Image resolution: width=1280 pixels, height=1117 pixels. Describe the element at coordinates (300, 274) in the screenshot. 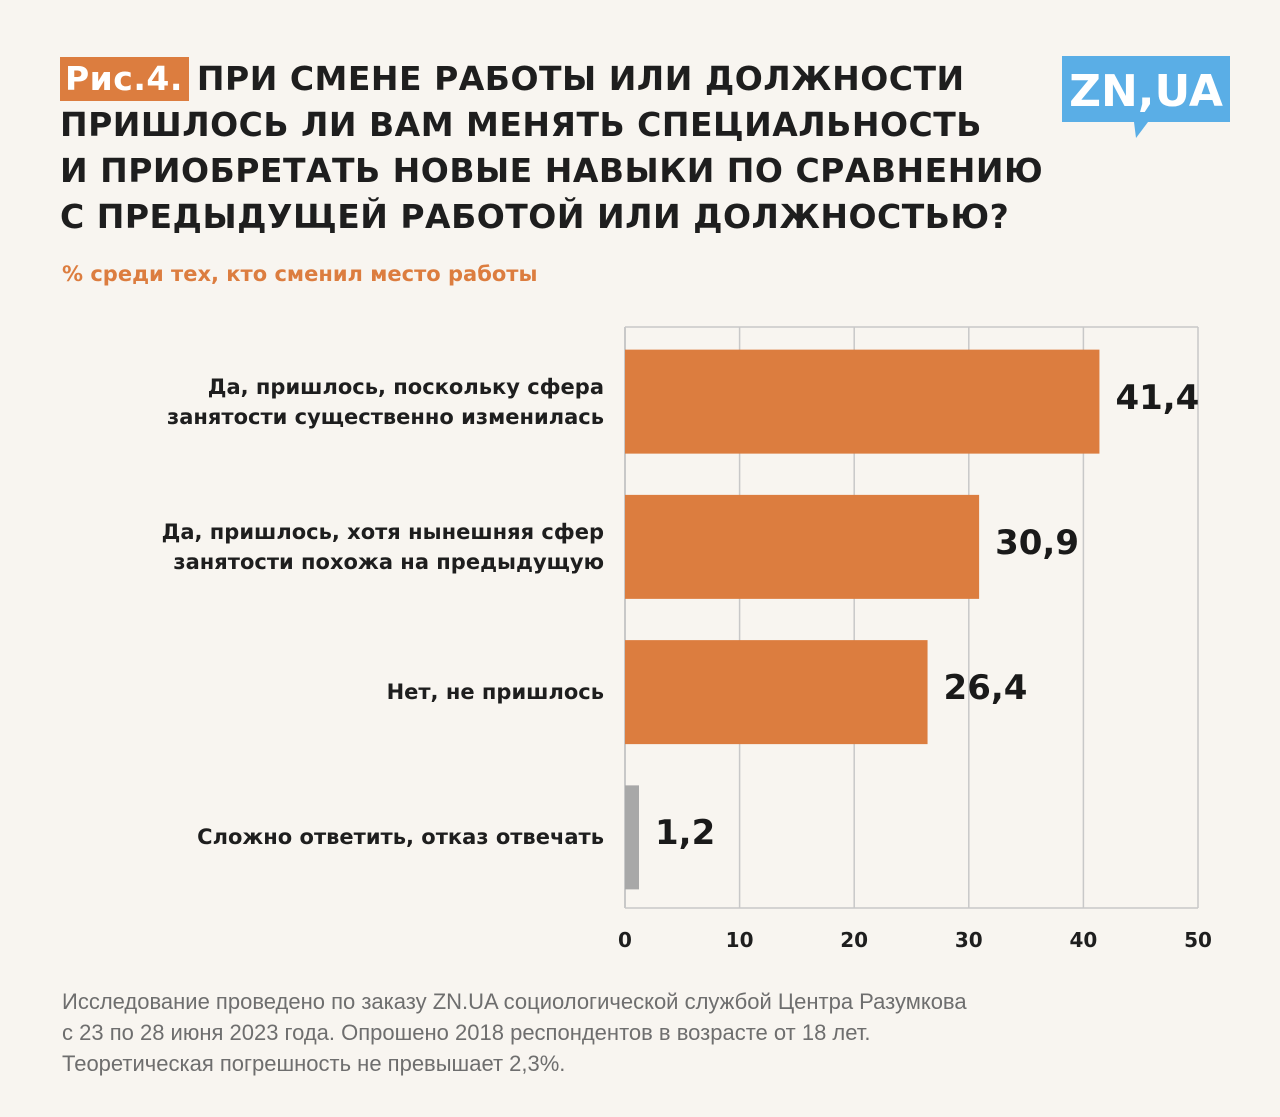

I see `chart-subtitle: % среди тех, кто сменил место работы` at that location.